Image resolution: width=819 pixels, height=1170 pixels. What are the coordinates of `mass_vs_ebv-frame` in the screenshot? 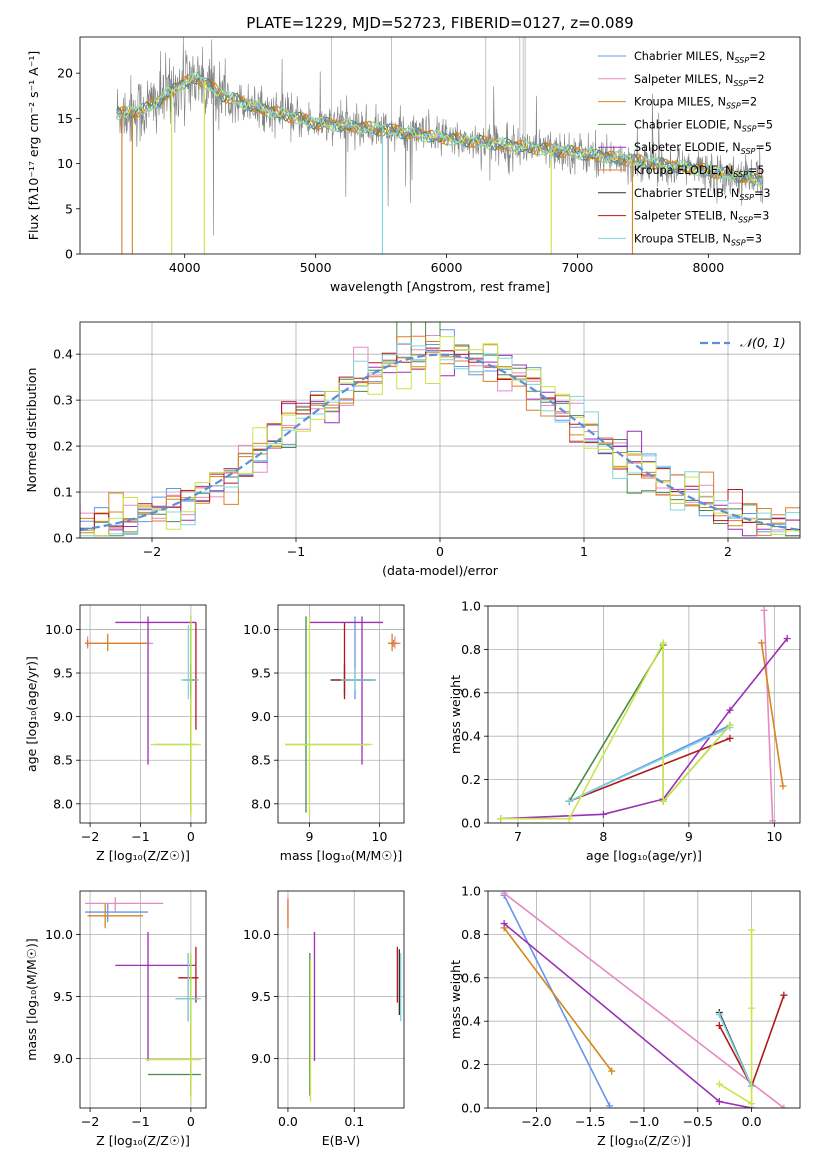 It's located at (341, 999).